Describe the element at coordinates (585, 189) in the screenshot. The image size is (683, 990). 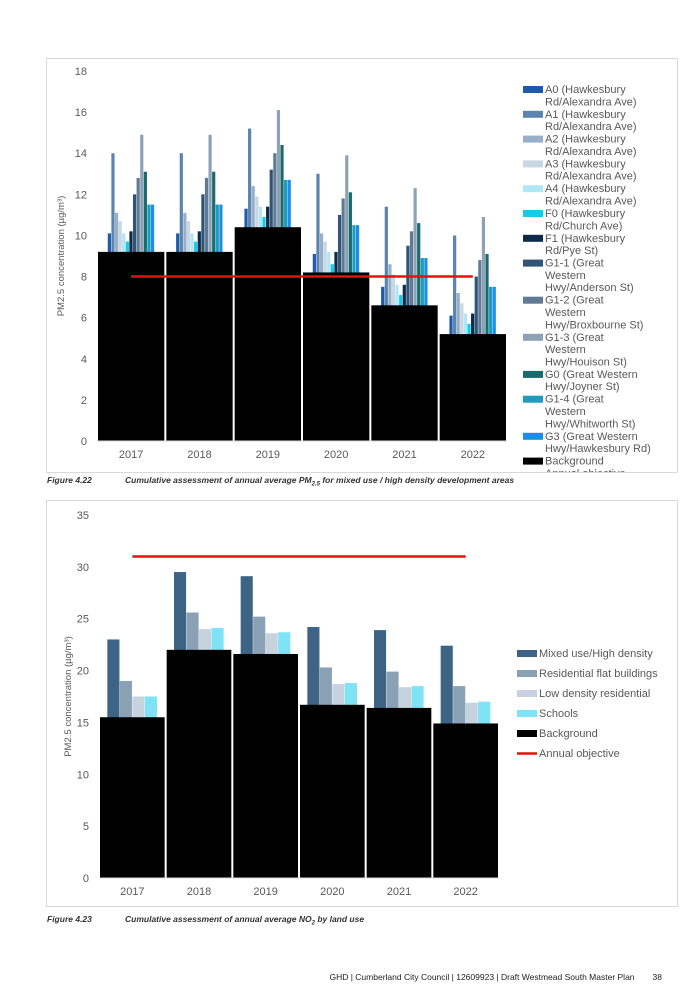
I see `legend-label: A4 (Hawkesbury` at that location.